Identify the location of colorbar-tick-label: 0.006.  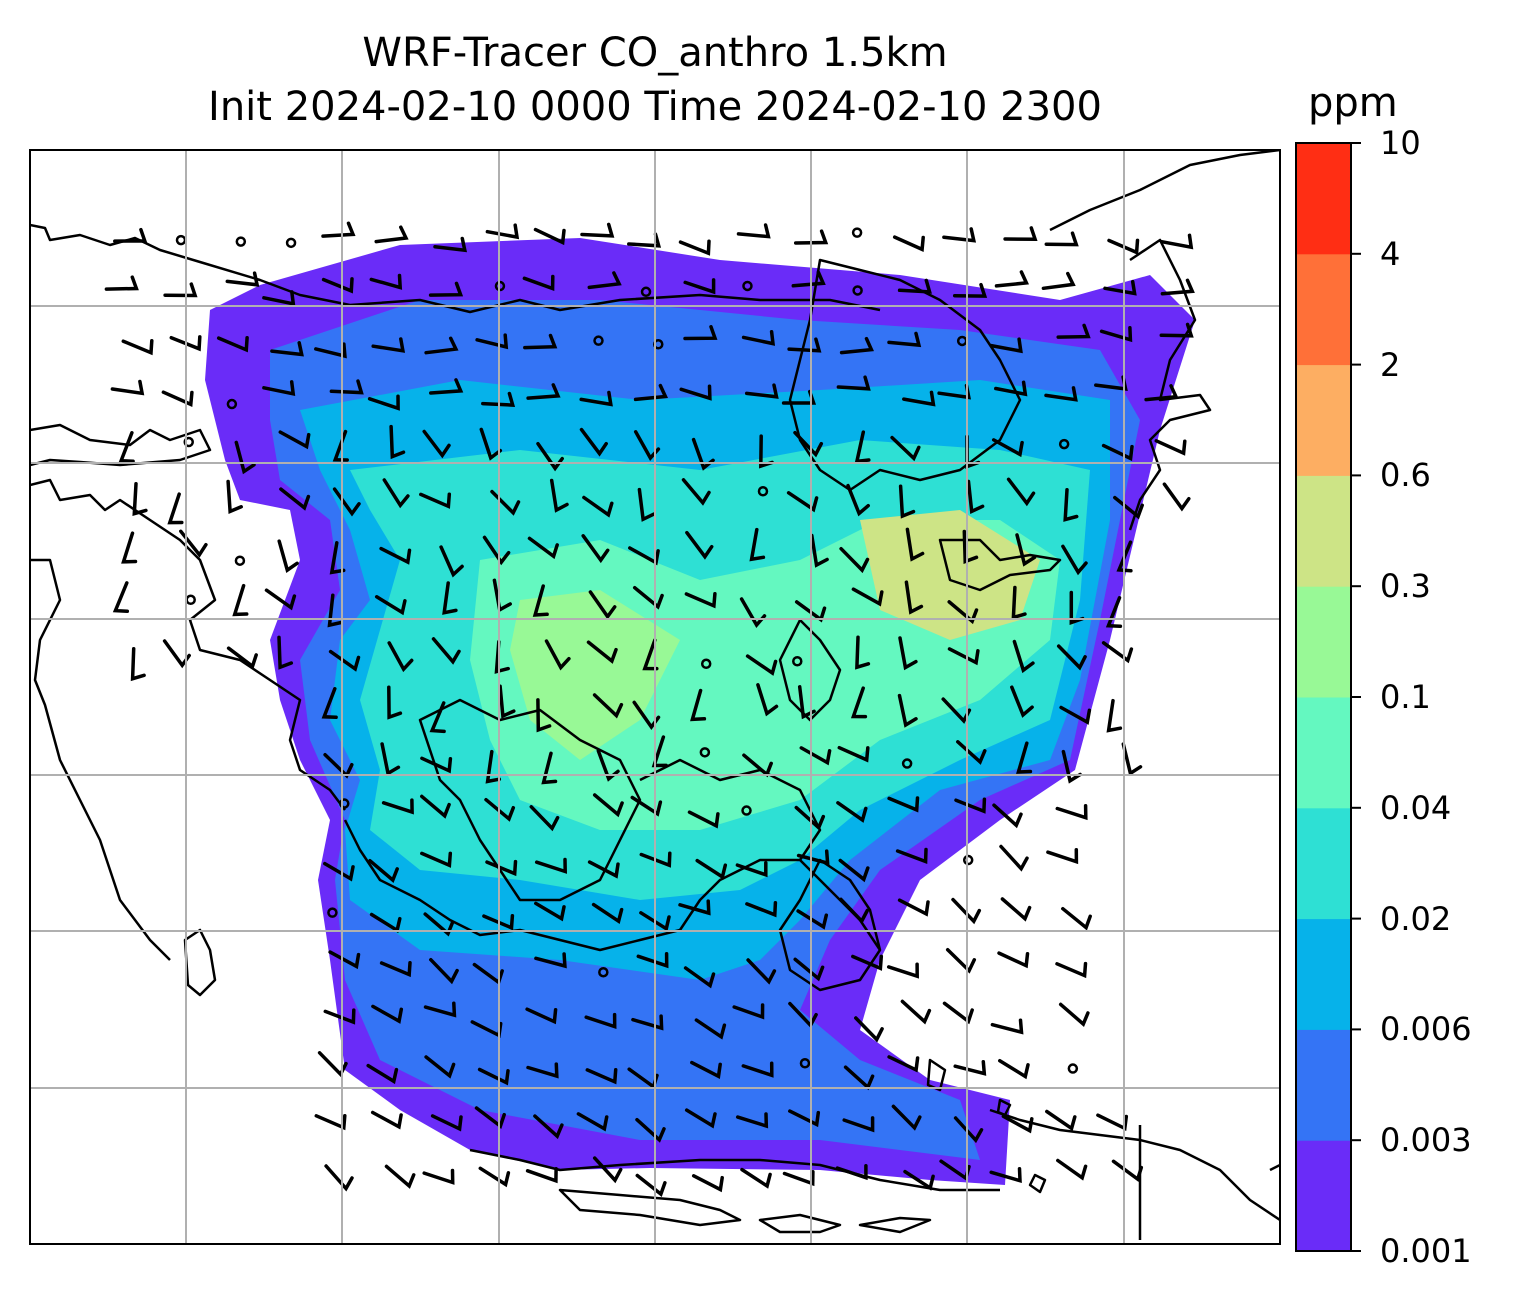
(1426, 1029).